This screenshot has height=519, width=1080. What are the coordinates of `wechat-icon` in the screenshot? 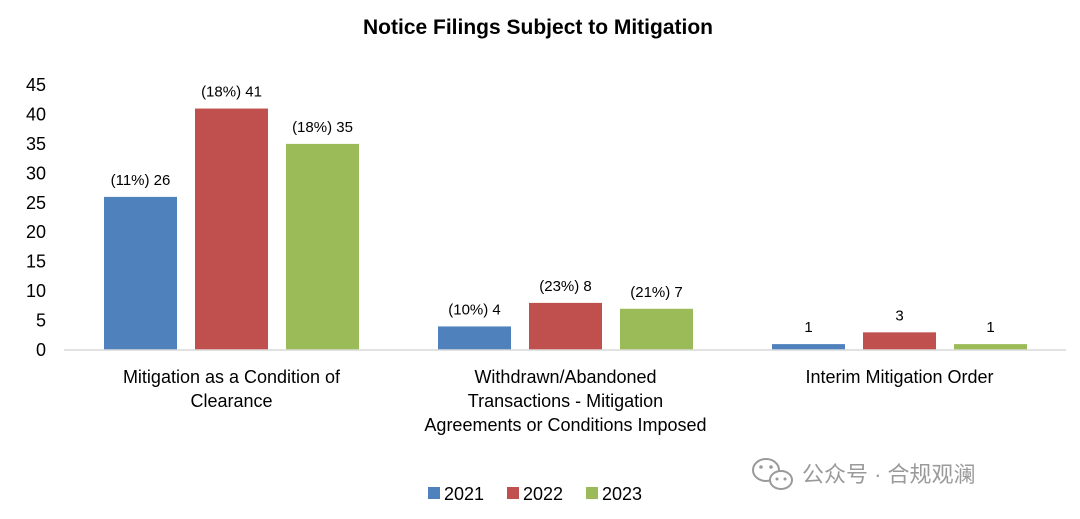 It's located at (772, 474).